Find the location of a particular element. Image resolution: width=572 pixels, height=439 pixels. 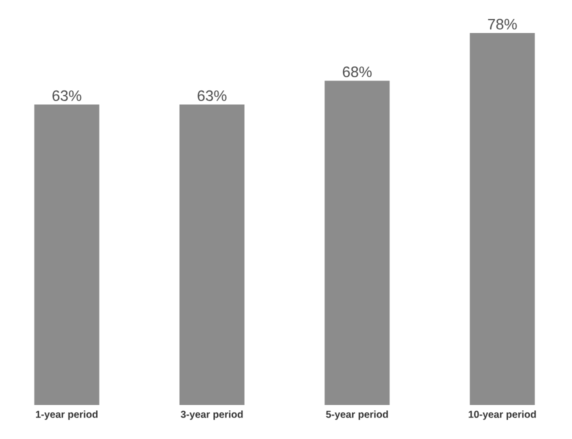

data-label: 68% is located at coordinates (357, 72).